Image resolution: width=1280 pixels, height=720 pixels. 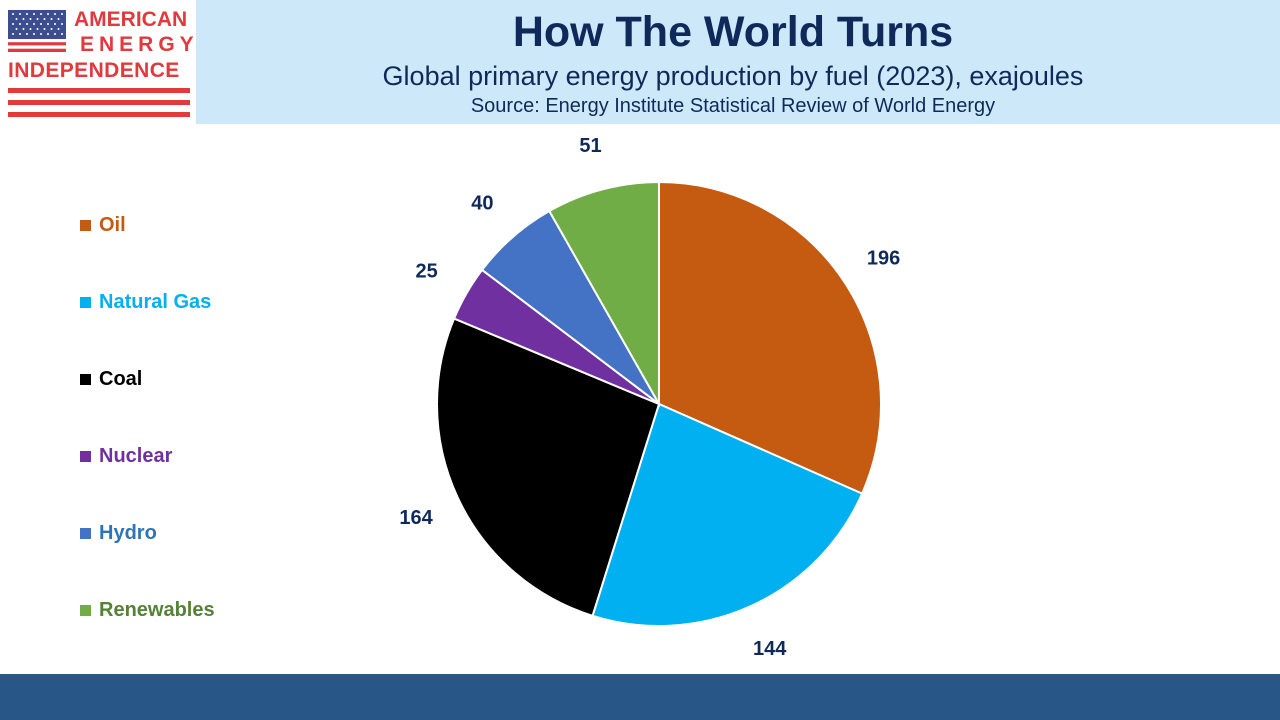 What do you see at coordinates (112, 225) in the screenshot?
I see `legend-label: Oil` at bounding box center [112, 225].